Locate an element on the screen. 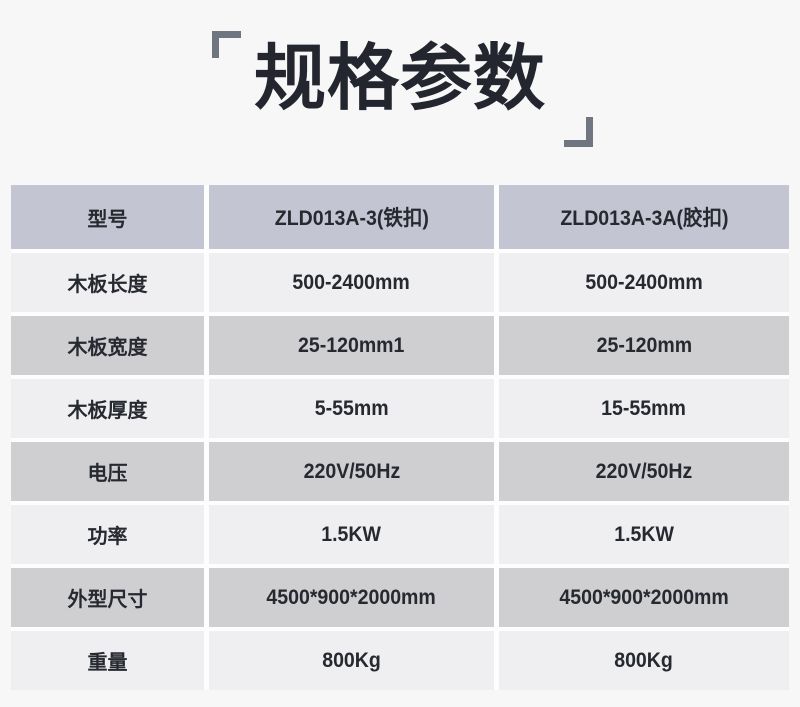 Image resolution: width=800 pixels, height=707 pixels. value-text: 15-55mm is located at coordinates (644, 408).